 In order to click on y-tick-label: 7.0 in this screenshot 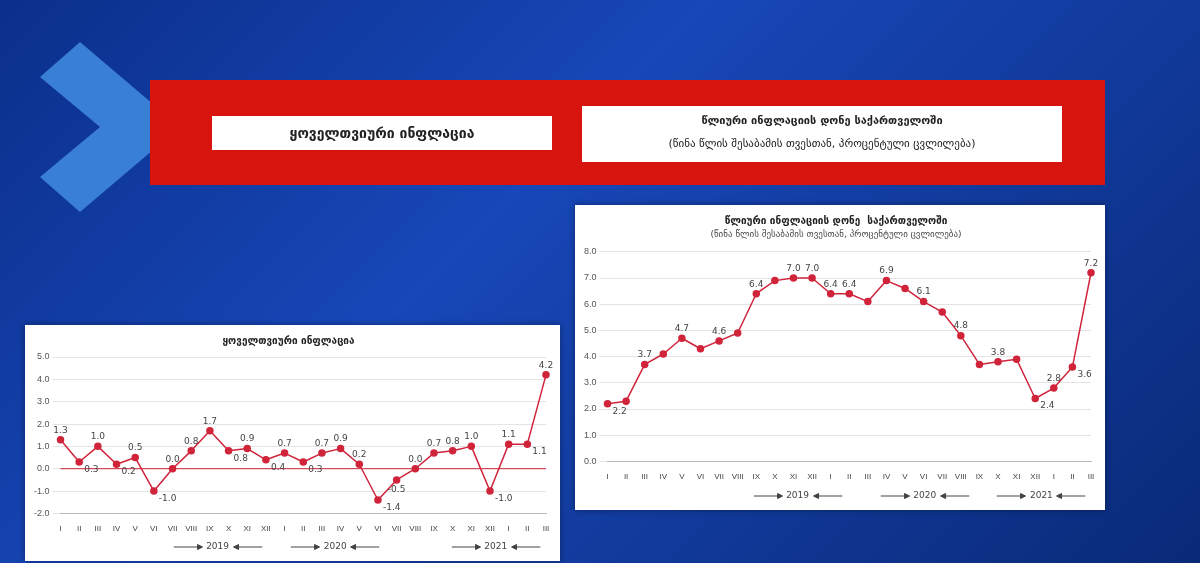, I will do `click(590, 277)`.